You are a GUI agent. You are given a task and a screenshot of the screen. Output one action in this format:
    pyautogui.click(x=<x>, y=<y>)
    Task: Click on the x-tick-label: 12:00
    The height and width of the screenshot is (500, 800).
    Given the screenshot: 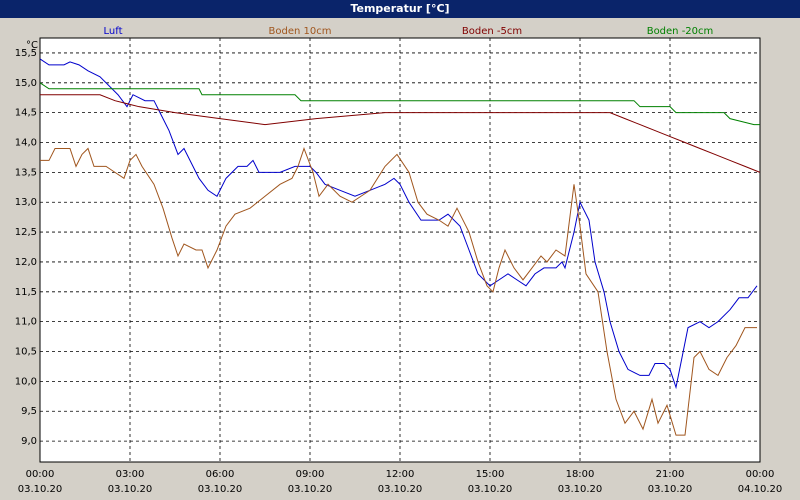 What is the action you would take?
    pyautogui.click(x=400, y=474)
    